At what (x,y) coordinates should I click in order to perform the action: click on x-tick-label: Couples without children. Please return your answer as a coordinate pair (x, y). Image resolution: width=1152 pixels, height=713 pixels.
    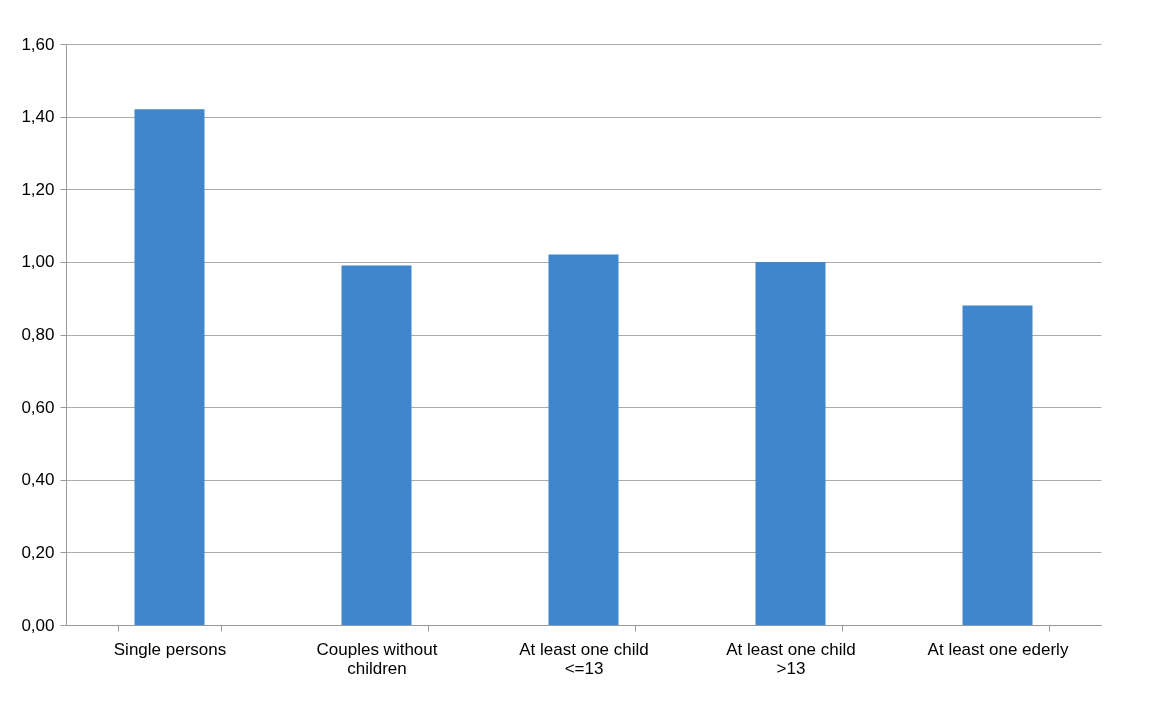
    Looking at the image, I should click on (377, 658).